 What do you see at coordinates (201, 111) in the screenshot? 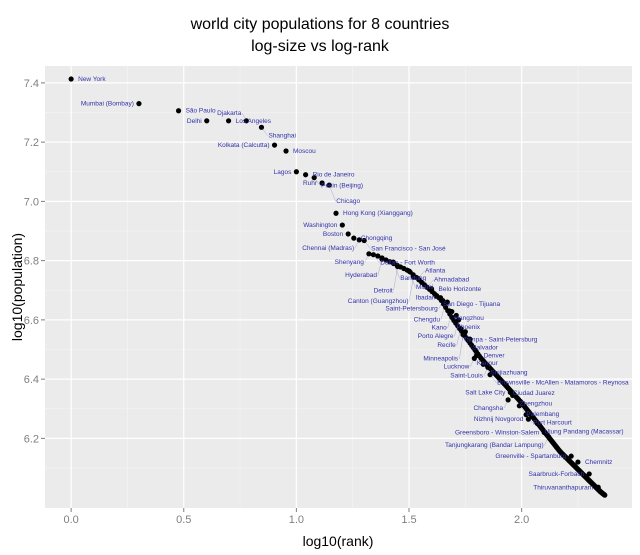
I see `point-label: São Paulo` at bounding box center [201, 111].